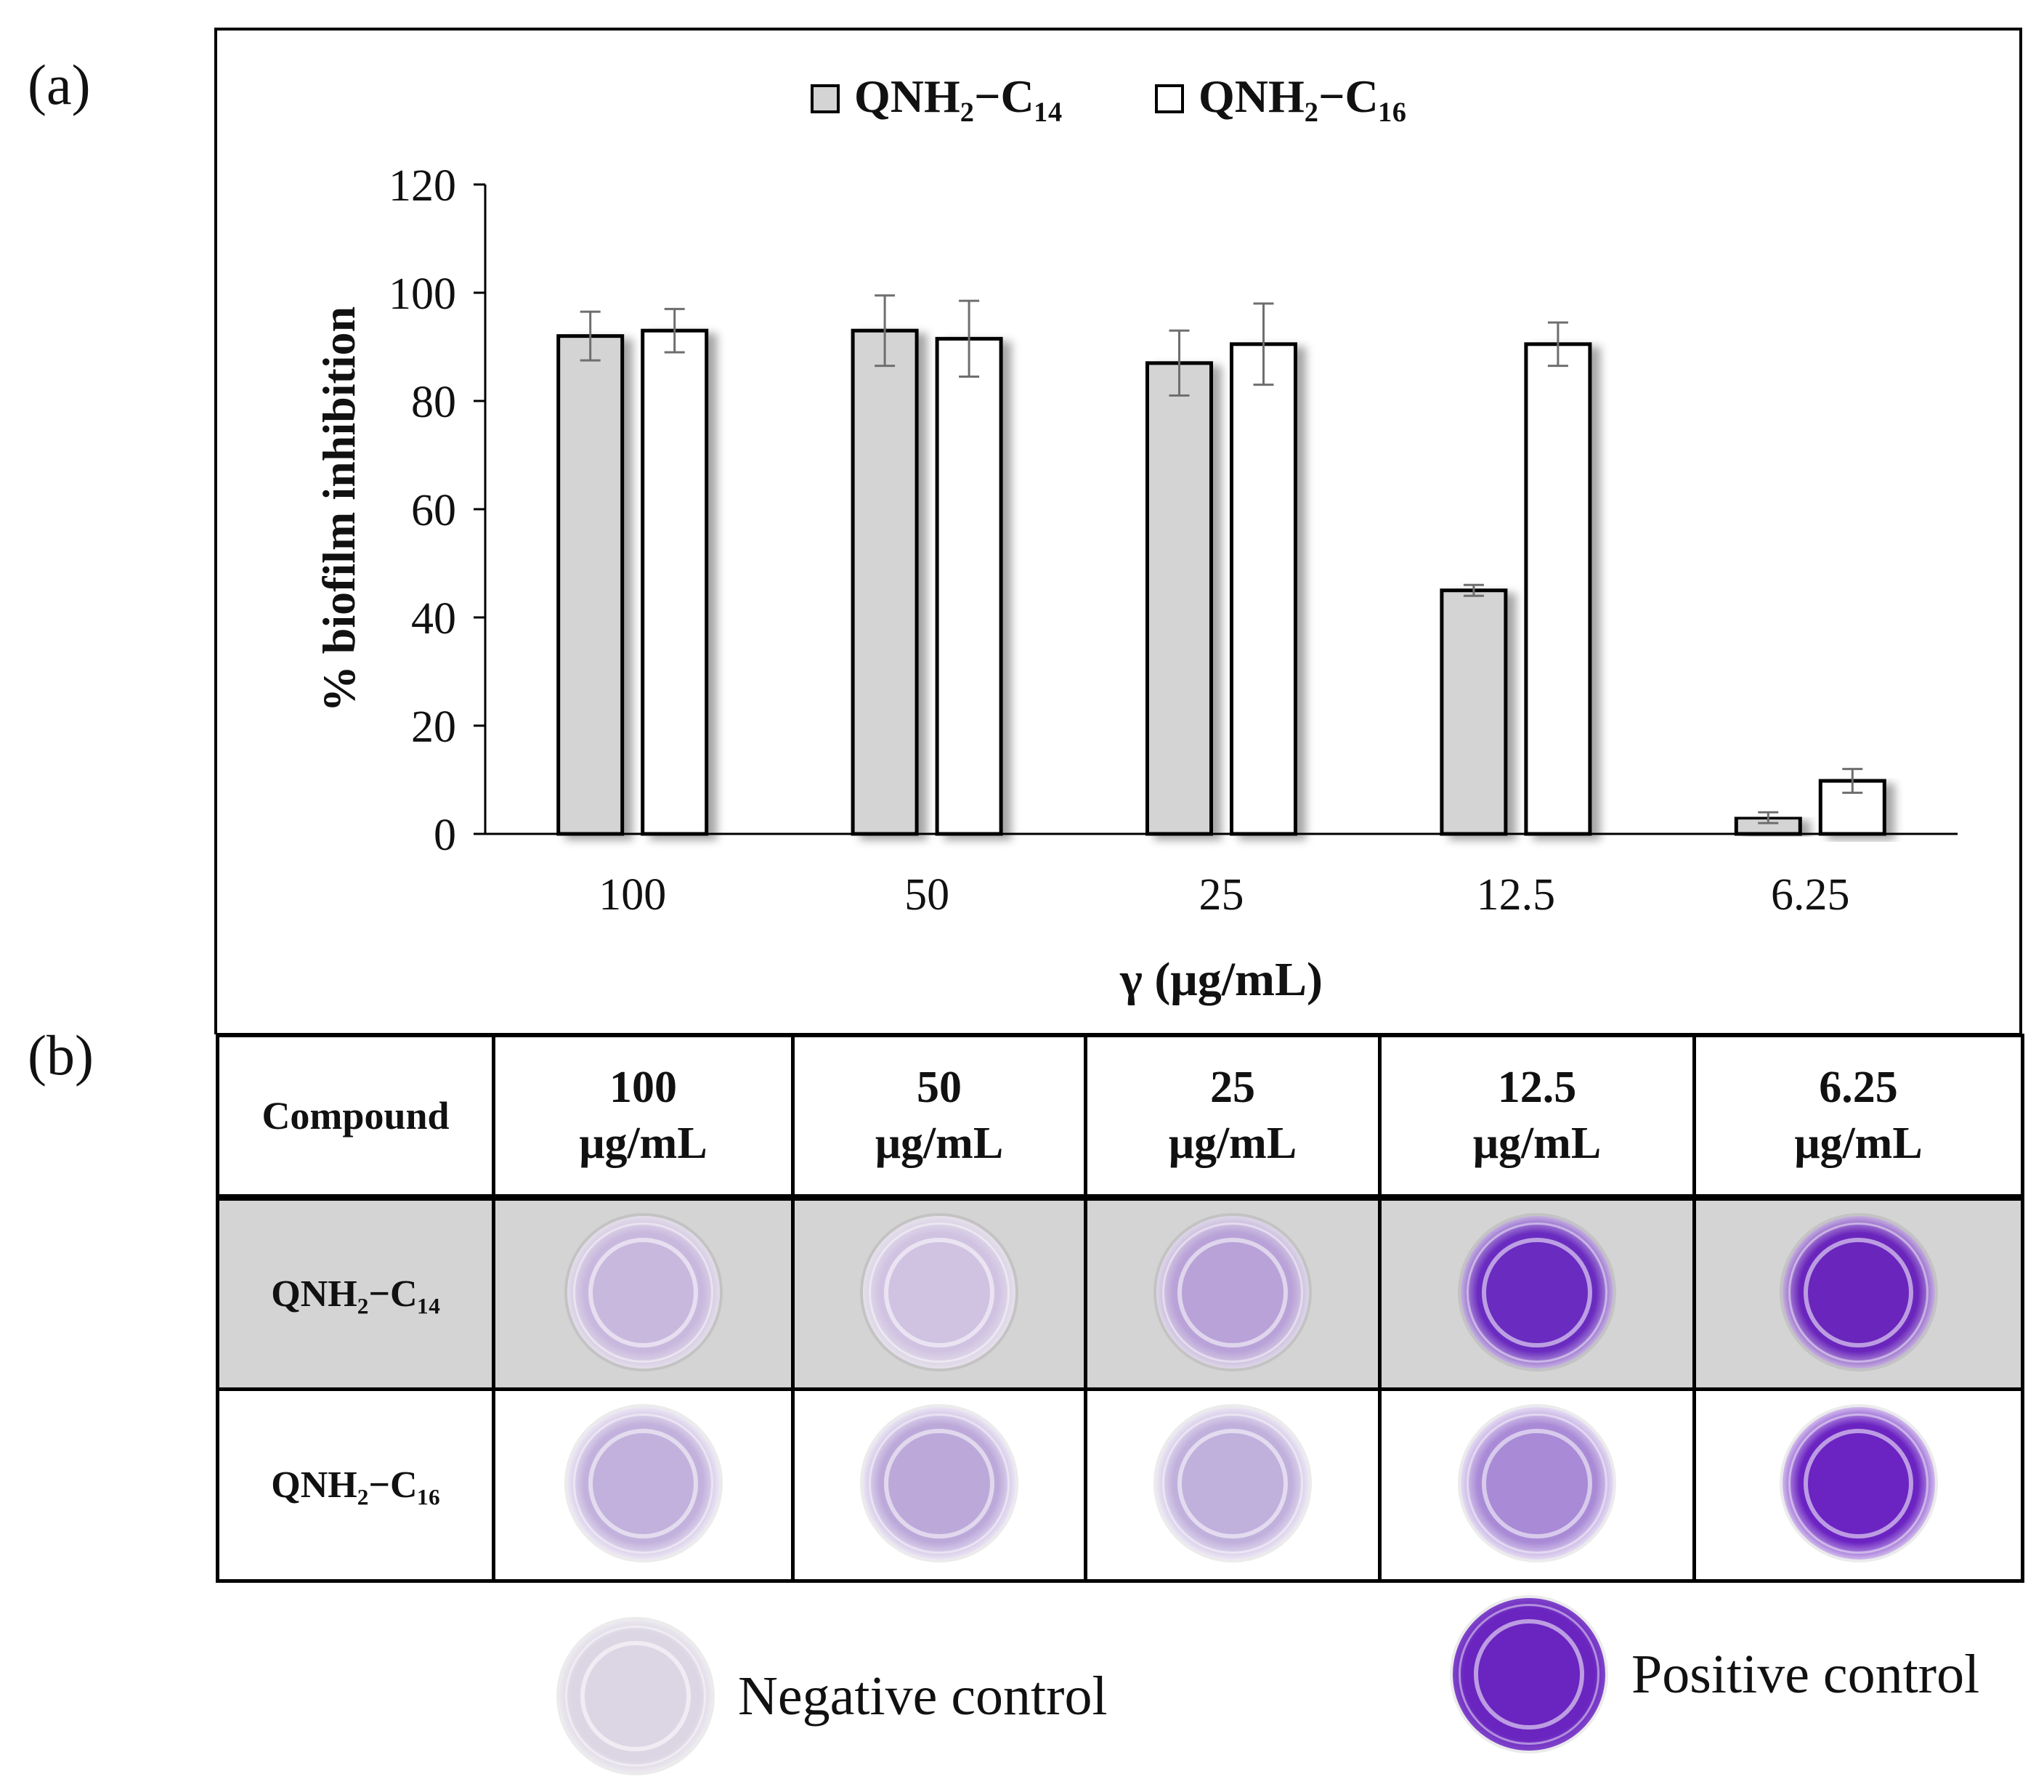 The width and height of the screenshot is (2044, 1792). Describe the element at coordinates (939, 1117) in the screenshot. I see `header-col: 50 μg/mL` at that location.